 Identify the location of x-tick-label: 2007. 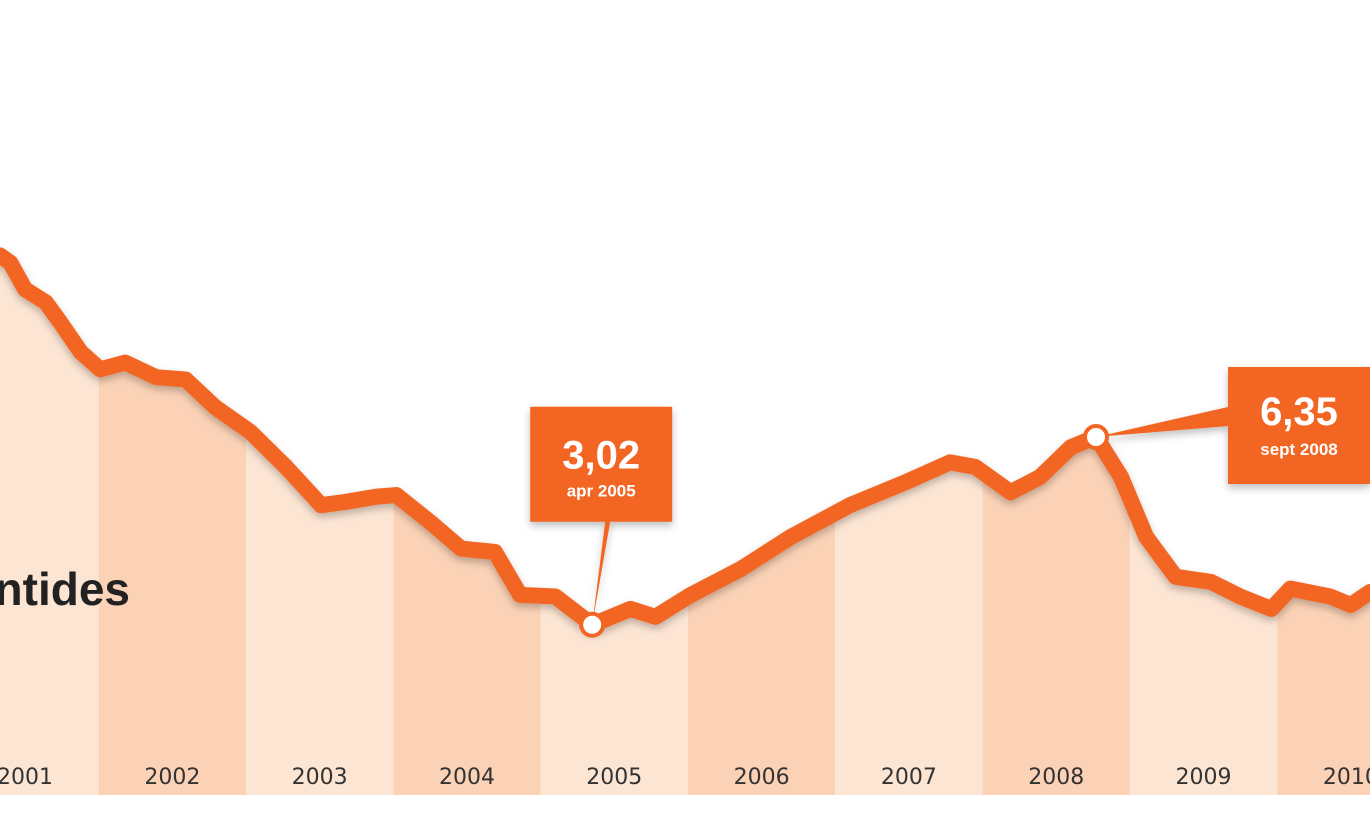
(909, 777).